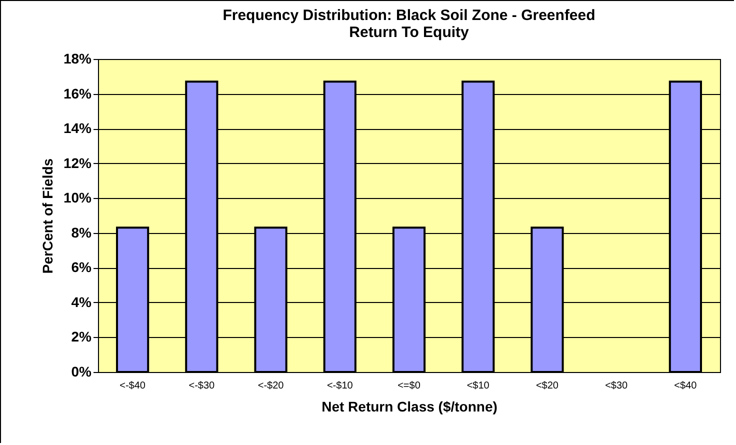 This screenshot has height=445, width=736. What do you see at coordinates (478, 386) in the screenshot?
I see `x-tick-label: <$10` at bounding box center [478, 386].